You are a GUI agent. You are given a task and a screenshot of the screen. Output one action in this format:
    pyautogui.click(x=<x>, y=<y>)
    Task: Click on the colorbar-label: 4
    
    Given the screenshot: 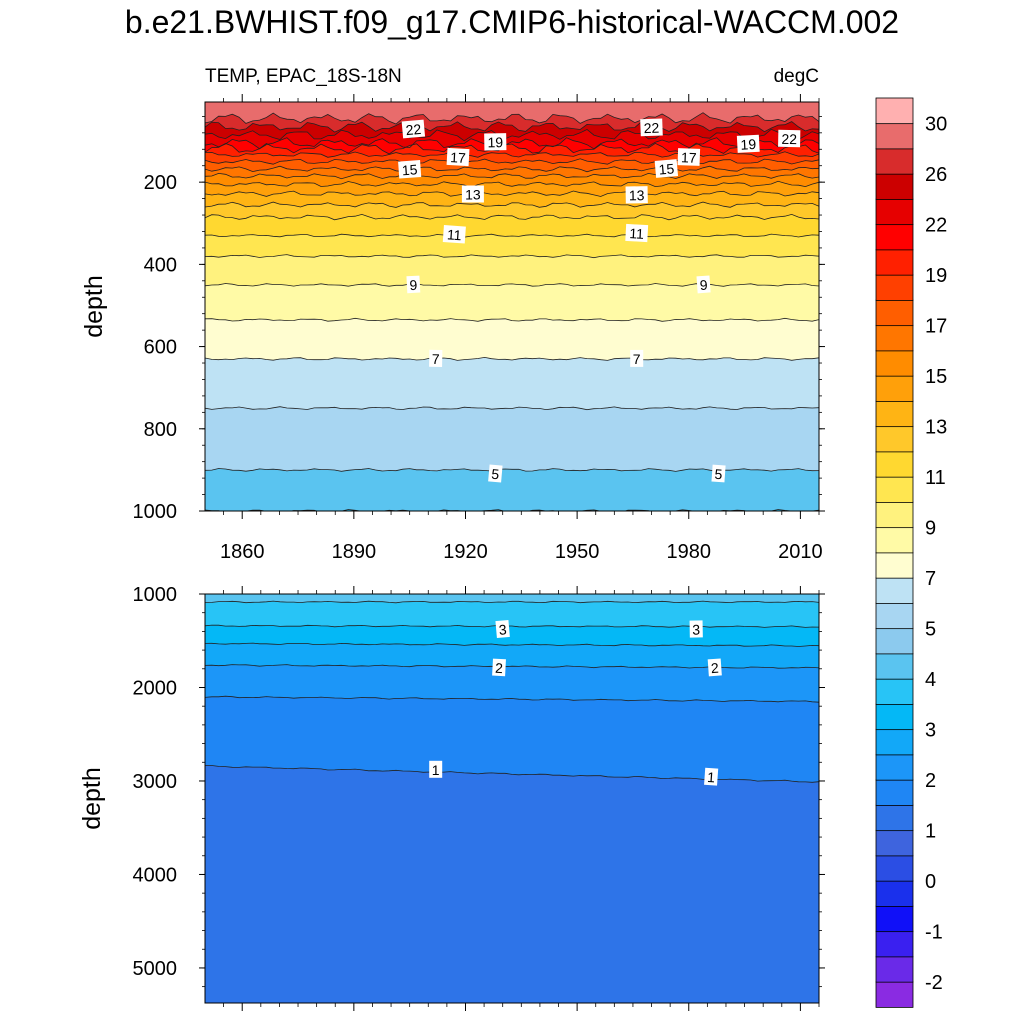 What is the action you would take?
    pyautogui.click(x=930, y=680)
    